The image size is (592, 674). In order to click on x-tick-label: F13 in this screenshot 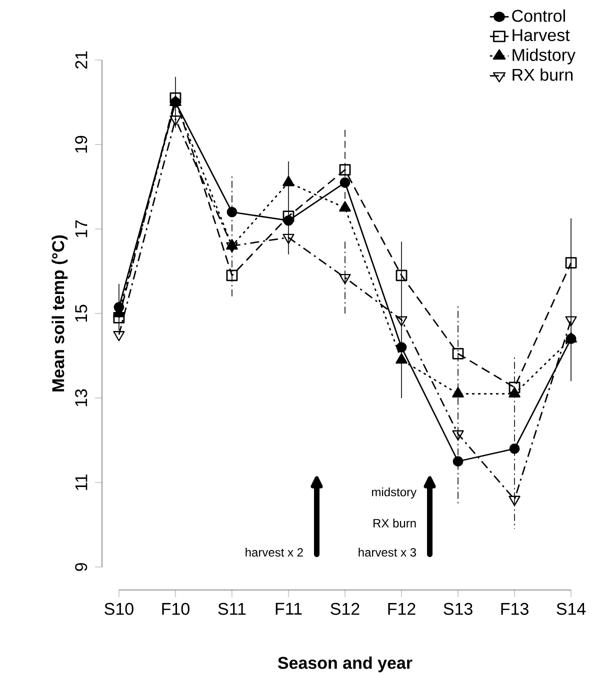, I will do `click(514, 608)`.